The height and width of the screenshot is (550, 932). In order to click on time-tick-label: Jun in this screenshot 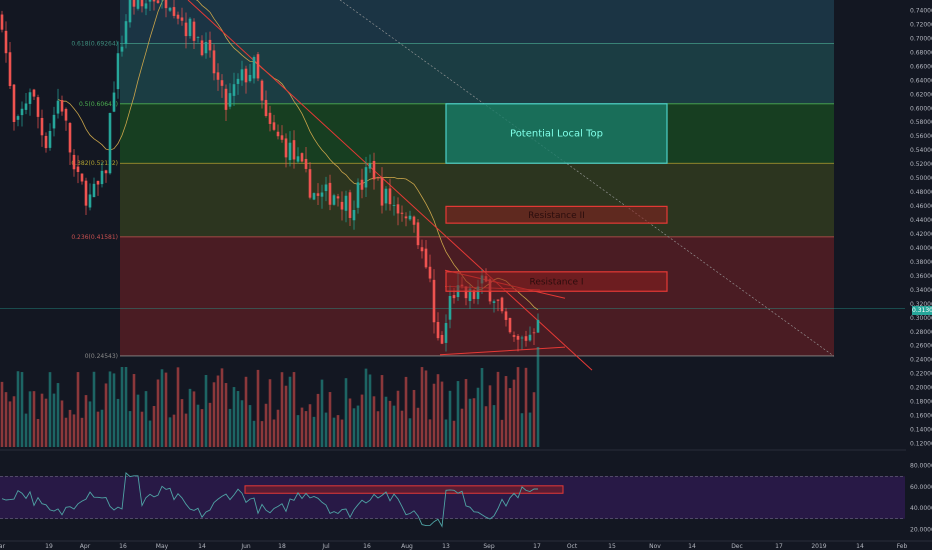, I will do `click(245, 546)`.